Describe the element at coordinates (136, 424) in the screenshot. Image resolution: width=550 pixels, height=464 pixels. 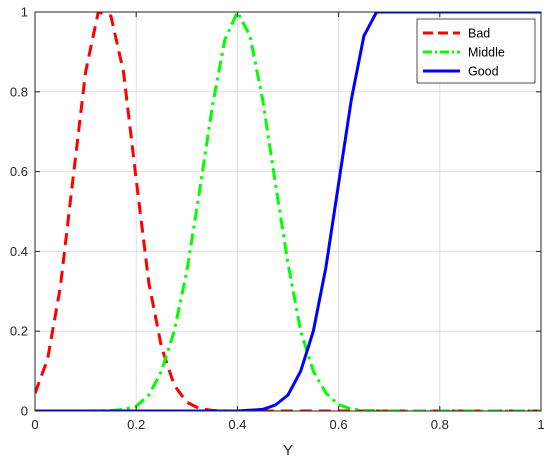
I see `x-tick-label: 0.2` at that location.